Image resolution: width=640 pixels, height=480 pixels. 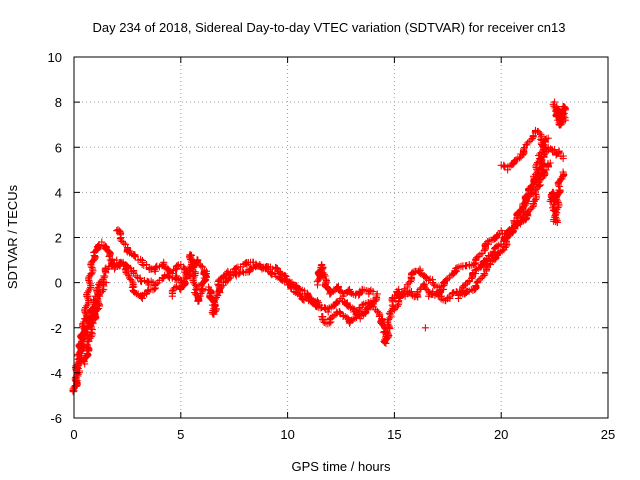 I want to click on x-axis-tick-labels: 0 5 10 15 20 25, so click(x=342, y=434).